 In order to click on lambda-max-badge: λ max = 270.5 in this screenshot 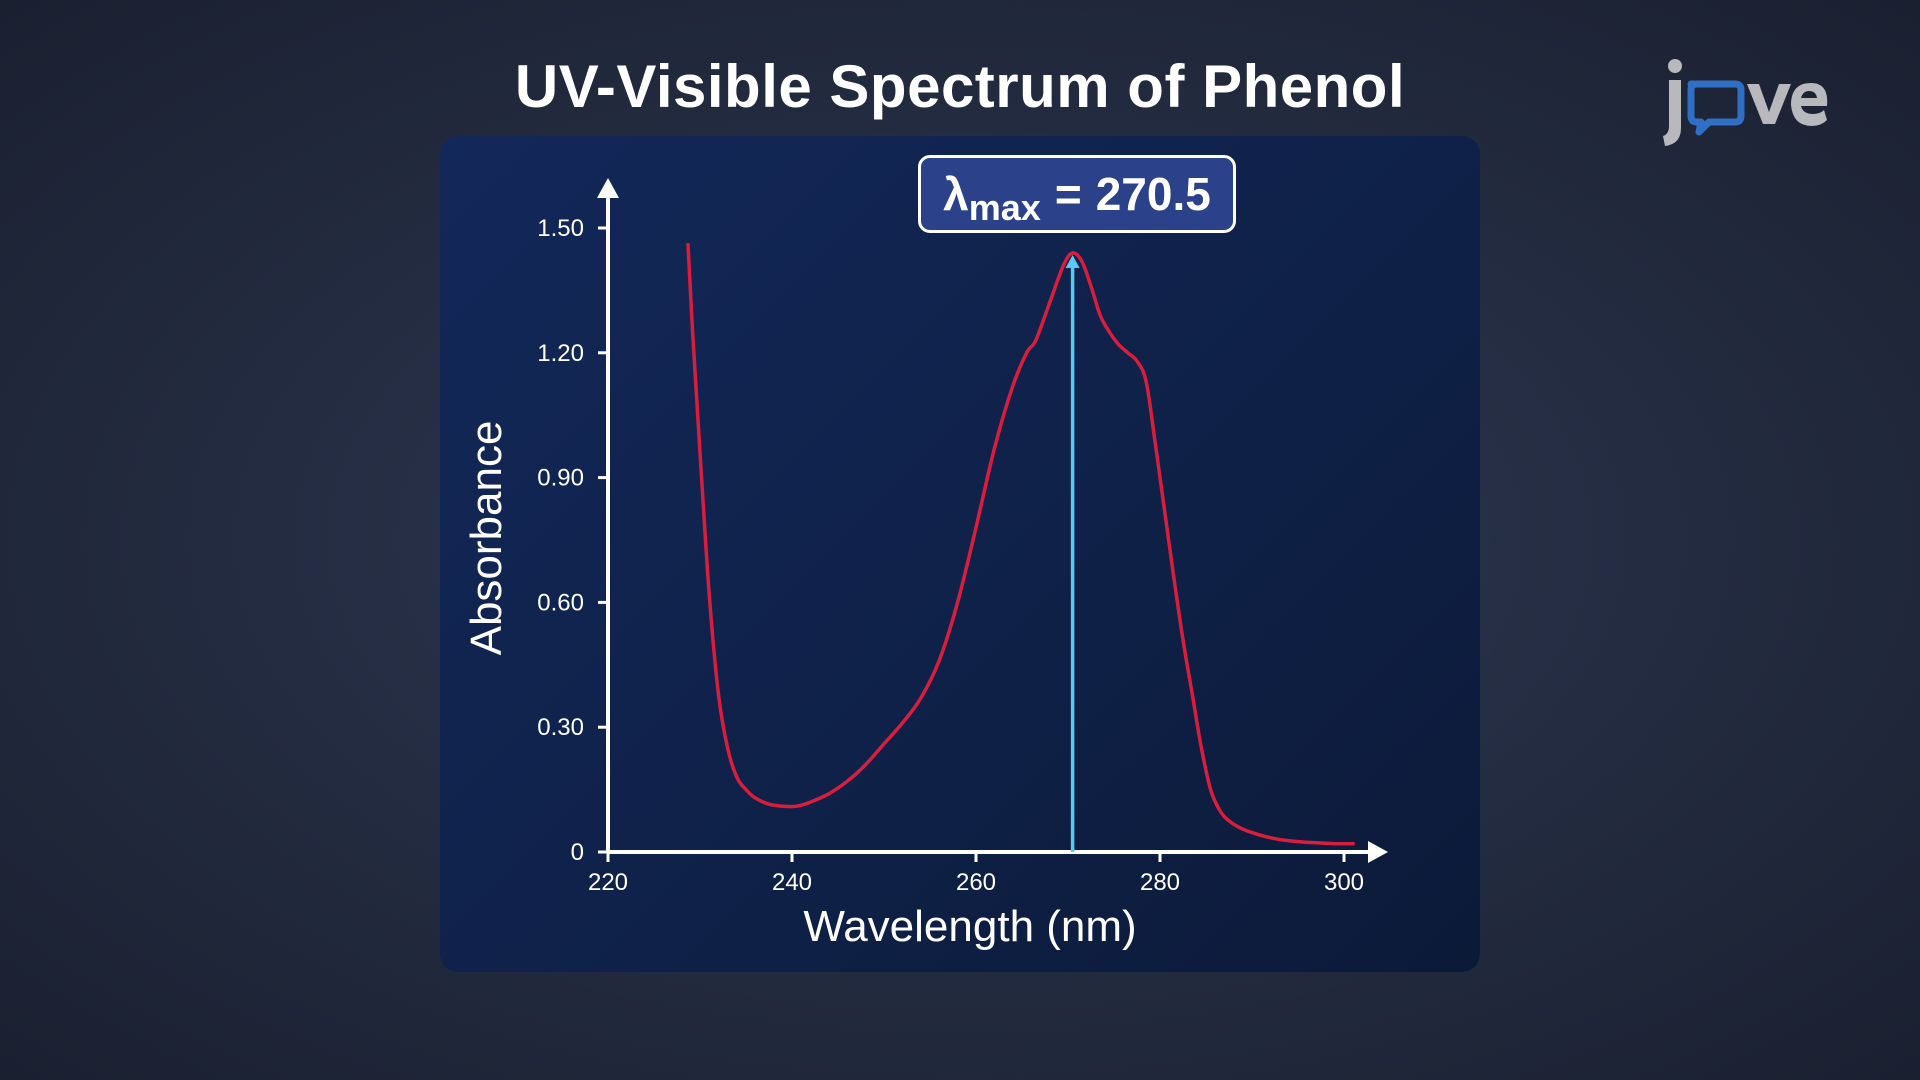, I will do `click(1077, 194)`.